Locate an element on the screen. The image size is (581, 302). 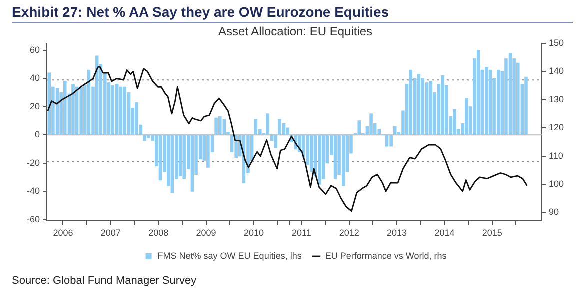
x-tick-label: 2015 is located at coordinates (492, 233).